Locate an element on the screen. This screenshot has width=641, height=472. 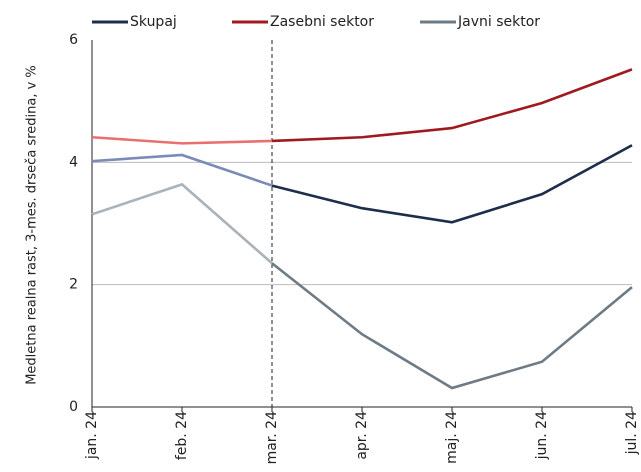
x-tick-label: jun. 24 is located at coordinates (542, 435).